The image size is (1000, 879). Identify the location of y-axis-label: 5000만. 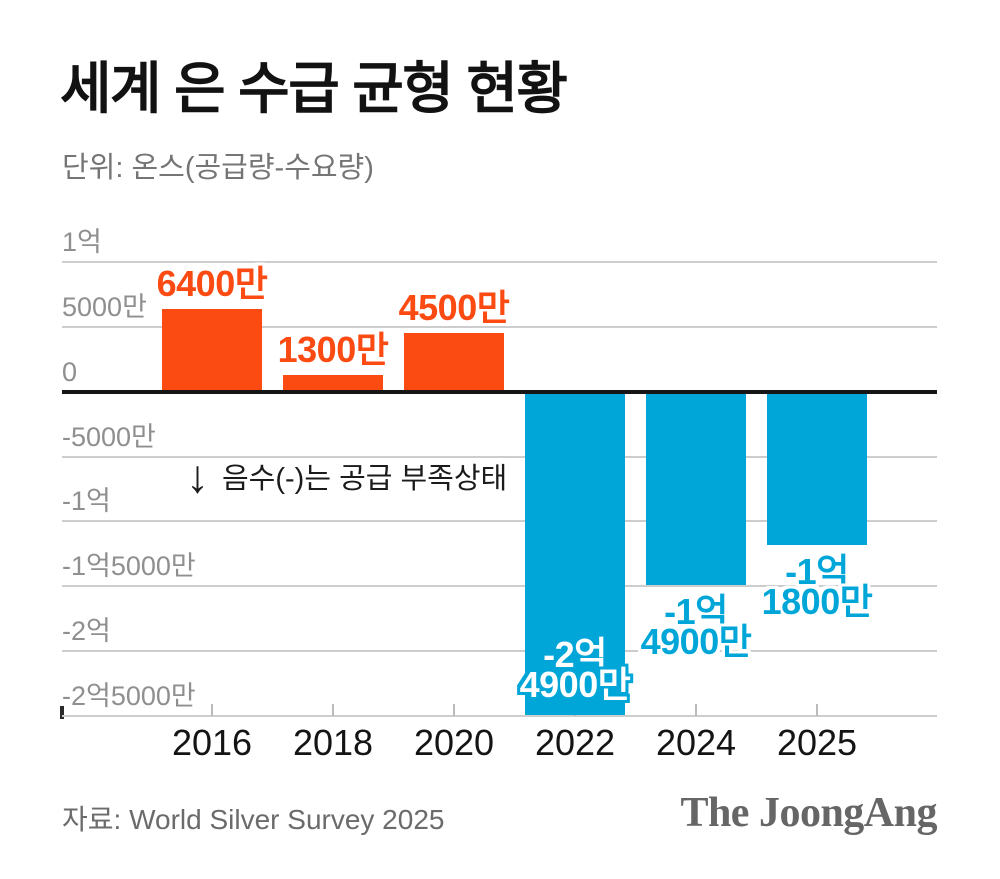
(104, 306).